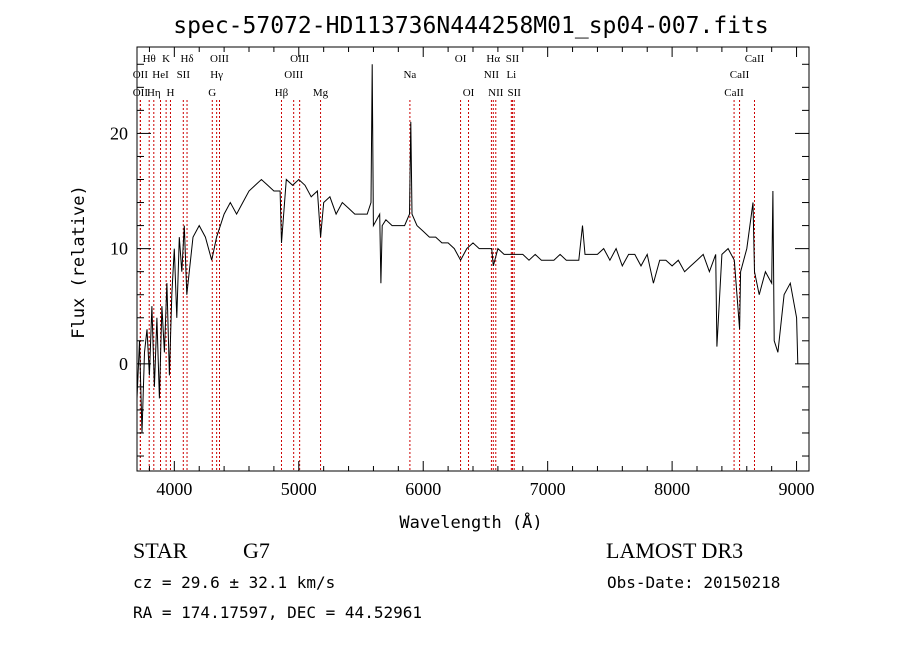 This screenshot has width=900, height=649. I want to click on line-marker-label: HeI, so click(160, 75).